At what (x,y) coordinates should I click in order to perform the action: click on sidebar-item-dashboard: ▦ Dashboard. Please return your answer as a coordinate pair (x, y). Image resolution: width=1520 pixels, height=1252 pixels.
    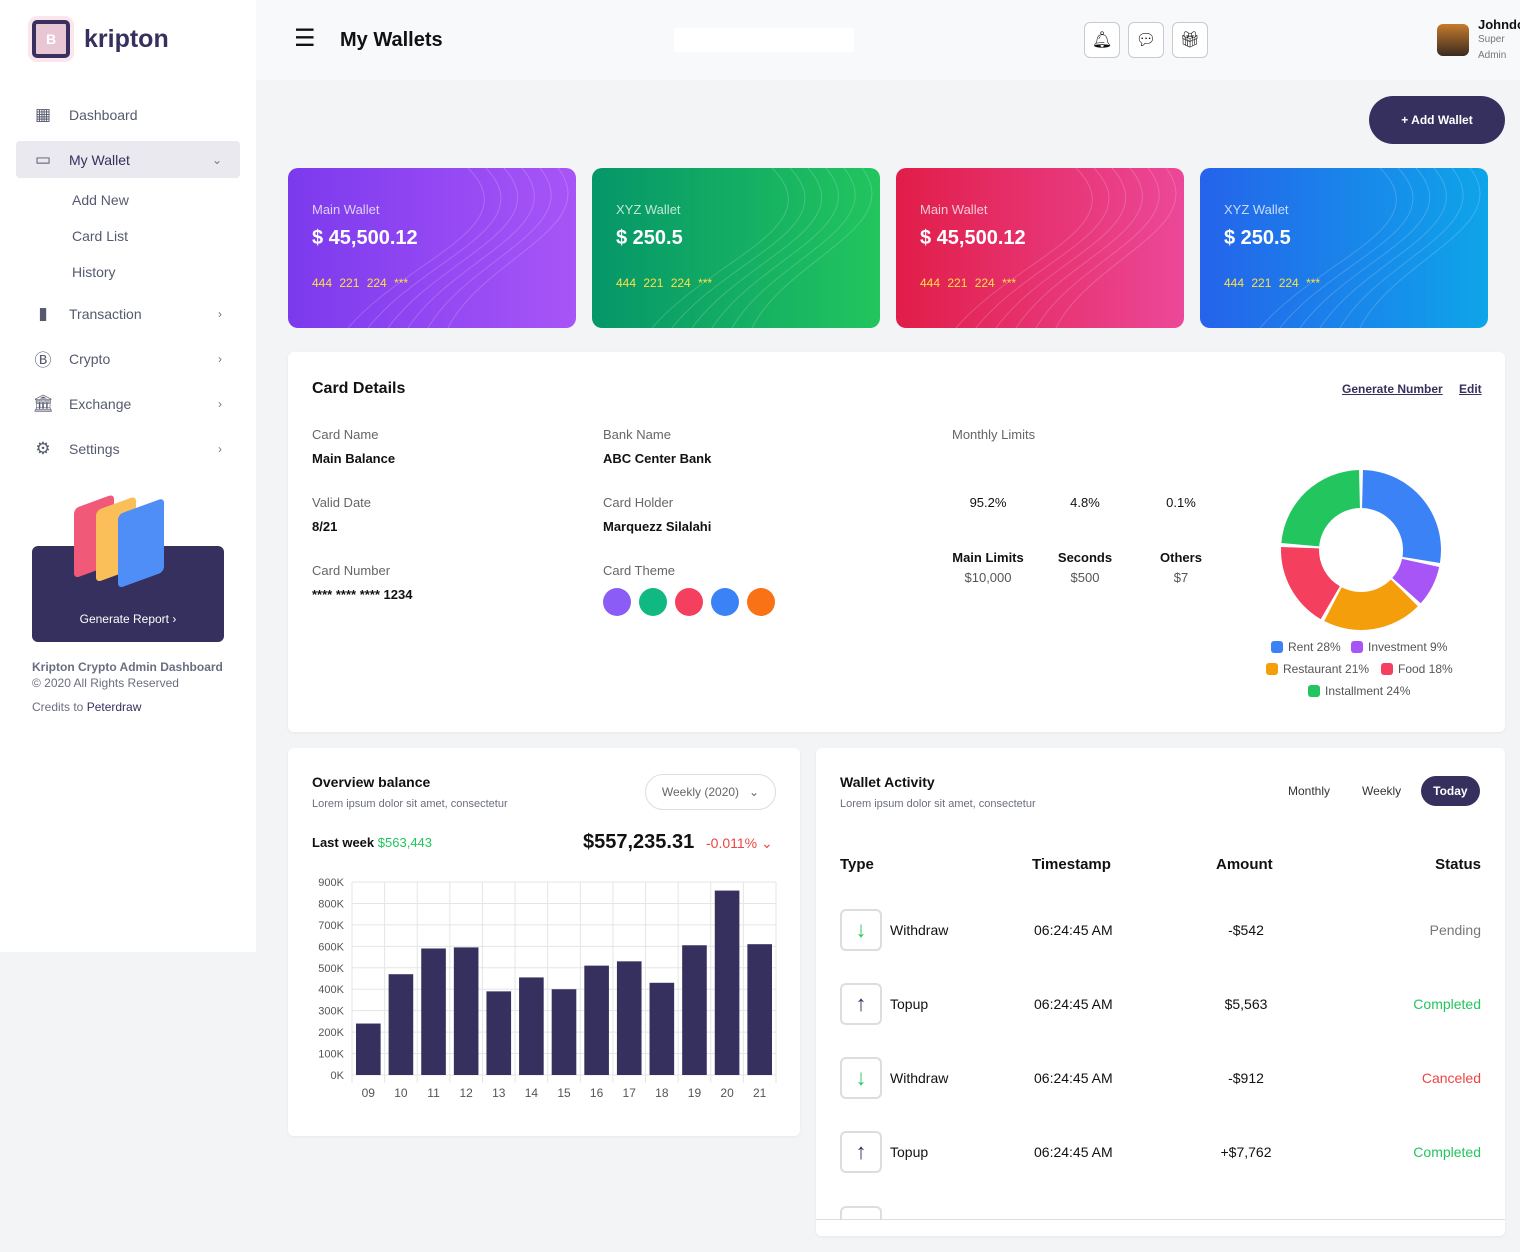
    Looking at the image, I should click on (128, 114).